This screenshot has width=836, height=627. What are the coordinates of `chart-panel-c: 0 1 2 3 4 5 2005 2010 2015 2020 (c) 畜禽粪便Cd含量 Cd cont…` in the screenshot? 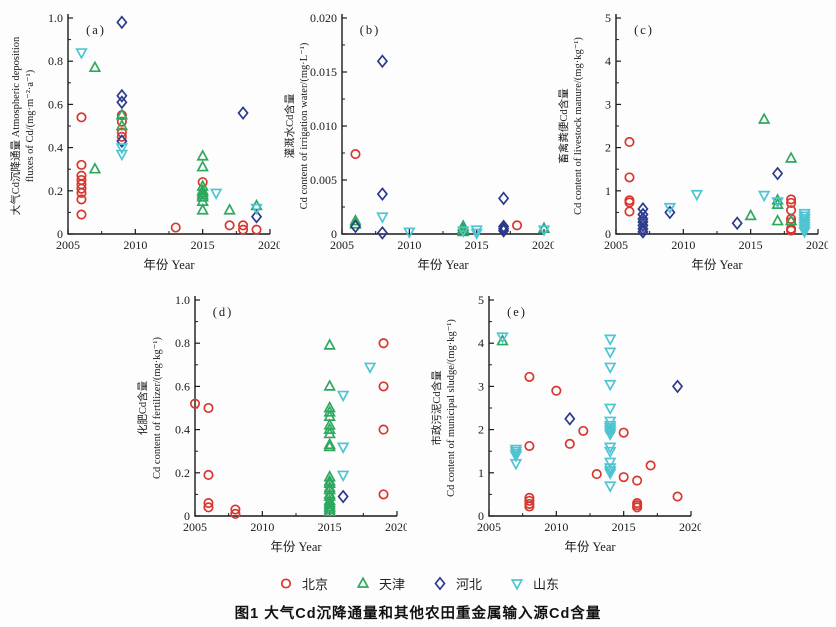 It's located at (693, 142).